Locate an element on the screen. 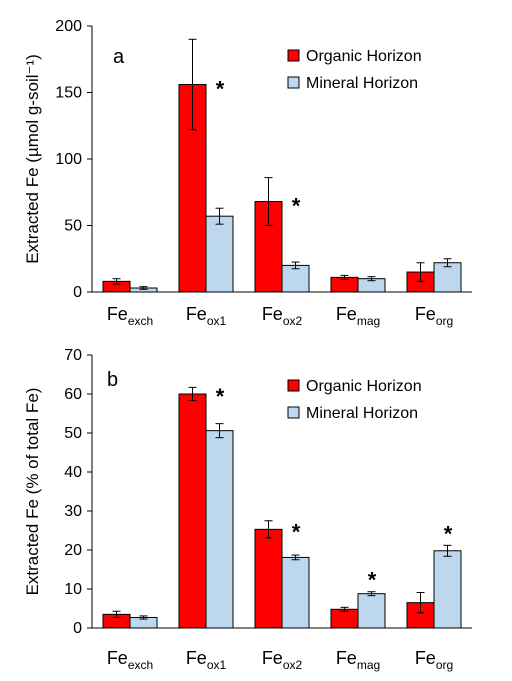 This screenshot has width=512, height=681. y-axis-label: Extracted Fe (µmol g-soil⁻¹) is located at coordinates (32, 159).